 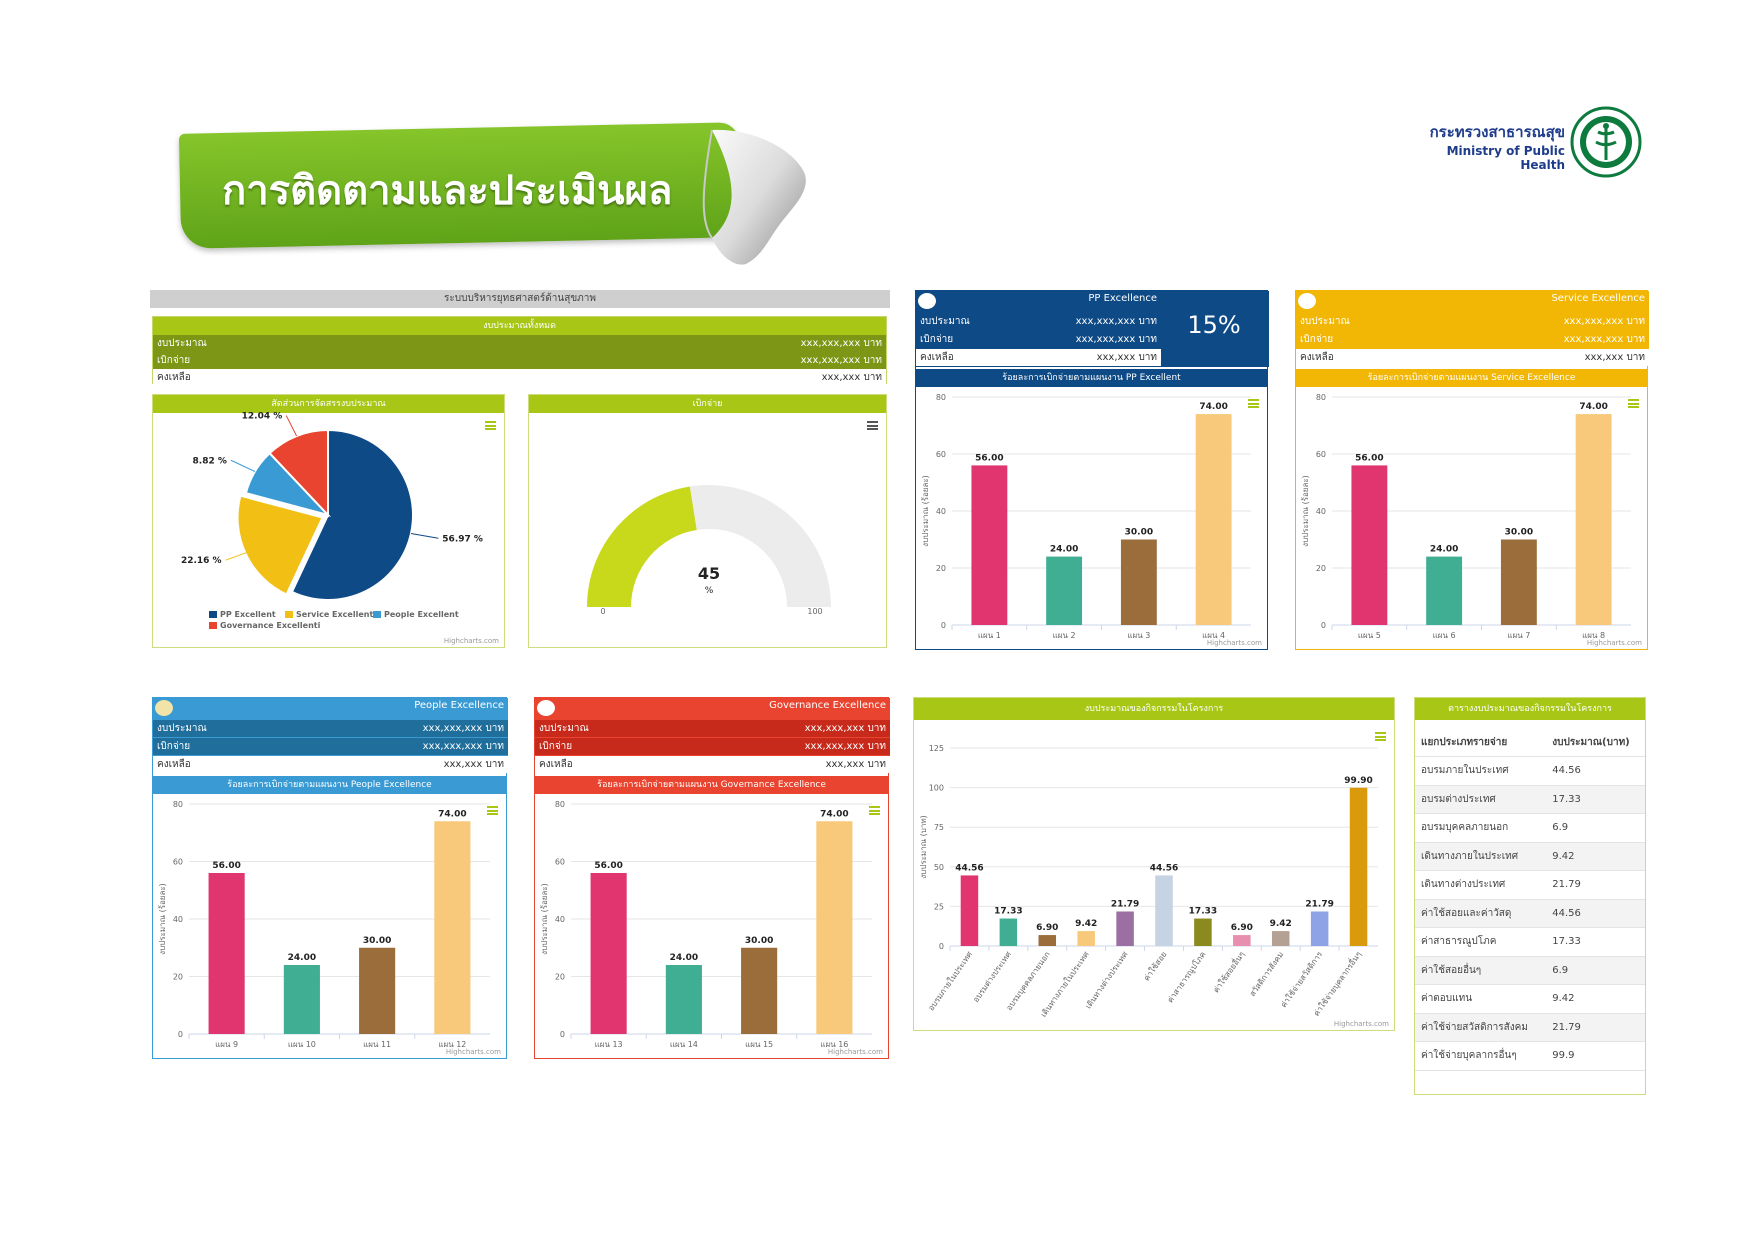 I want to click on legend-item: Service Excellent, so click(x=334, y=614).